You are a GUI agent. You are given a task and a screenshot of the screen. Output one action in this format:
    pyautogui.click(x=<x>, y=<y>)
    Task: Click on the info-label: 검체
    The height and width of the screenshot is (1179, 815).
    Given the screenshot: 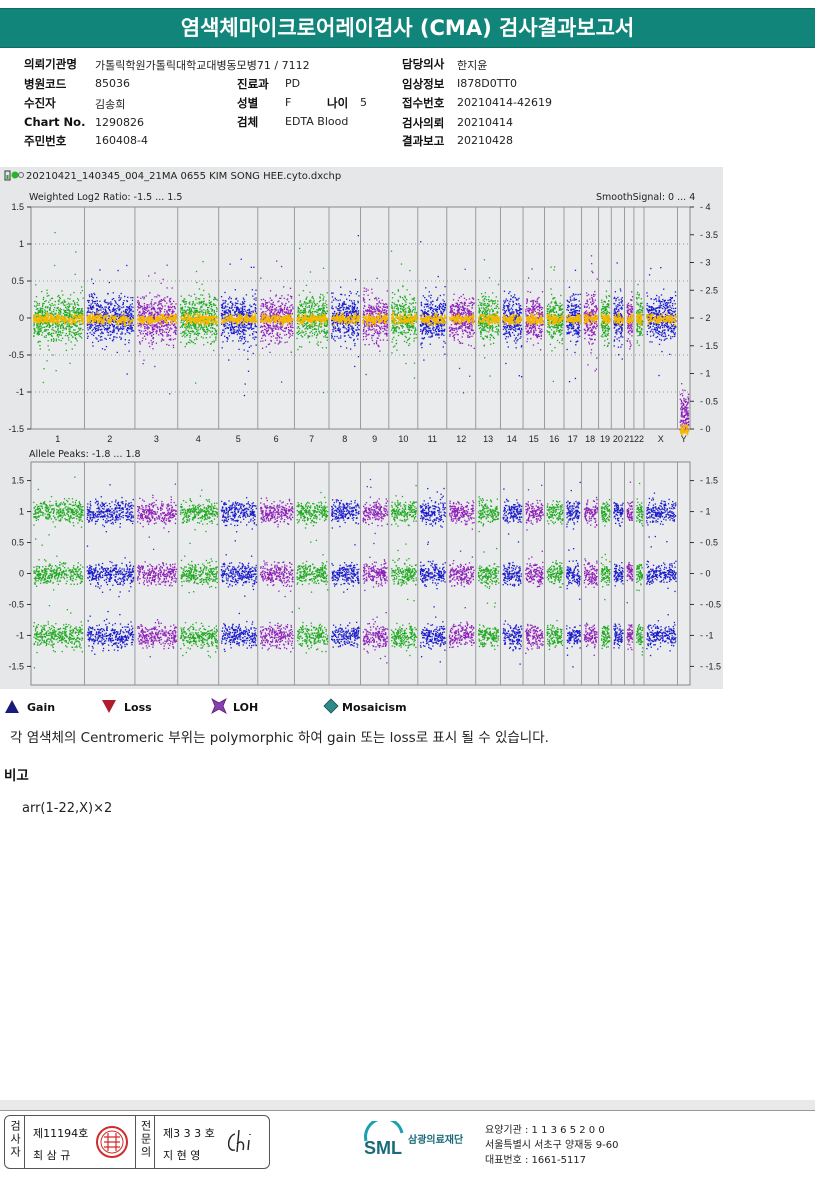 What is the action you would take?
    pyautogui.click(x=247, y=122)
    